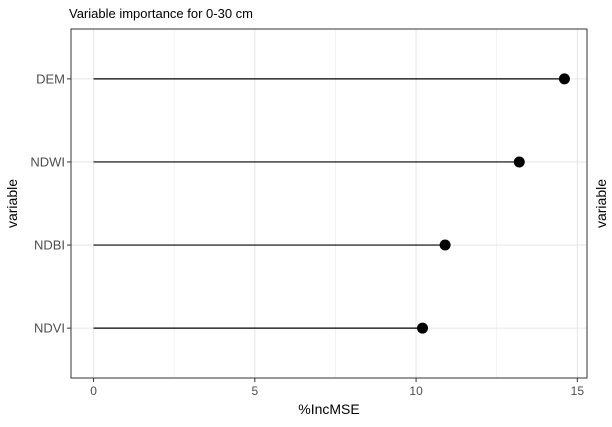 This screenshot has height=427, width=612. What do you see at coordinates (254, 391) in the screenshot?
I see `x-tick-label: 5` at bounding box center [254, 391].